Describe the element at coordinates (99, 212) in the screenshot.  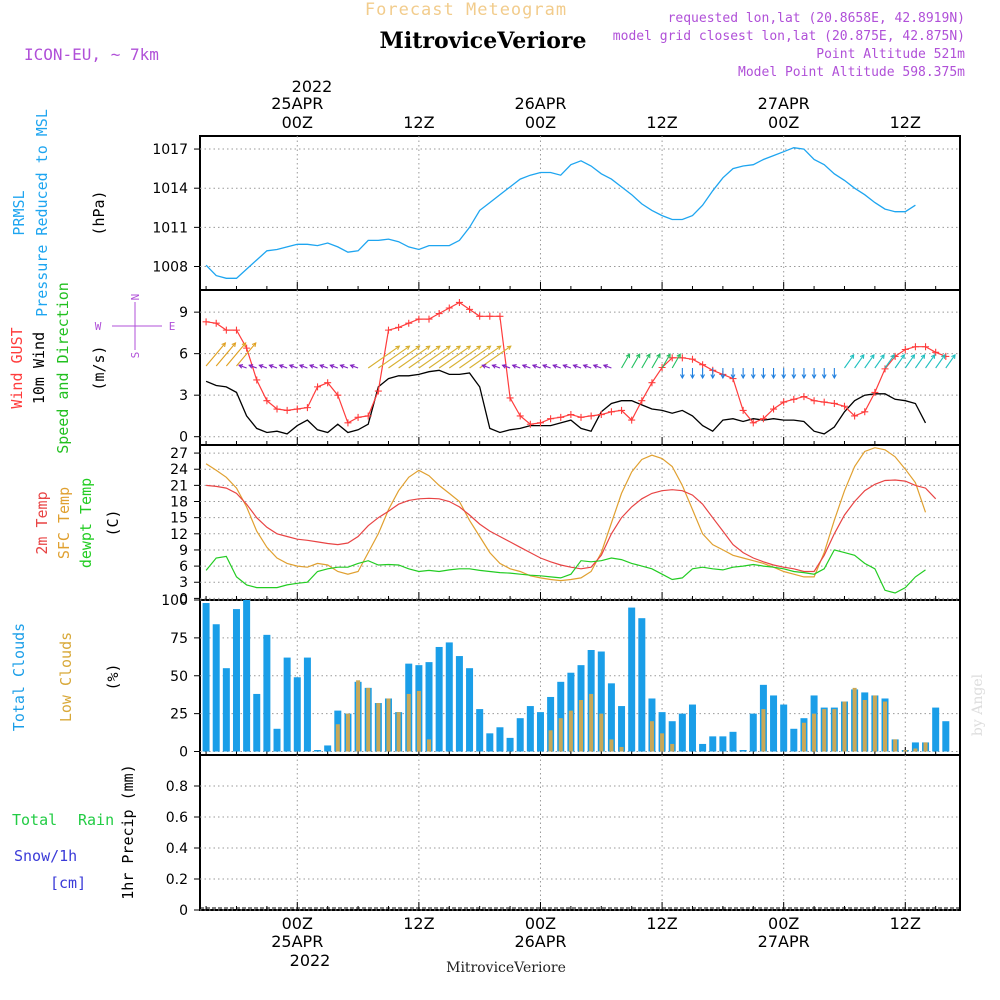
I see `hpa-unit-label: (hPa)` at that location.